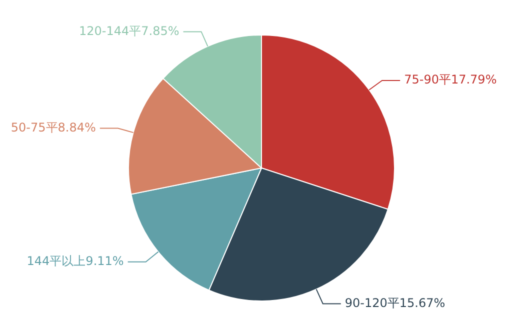  I want to click on slice-label: 144平以上9.11%, so click(75, 261).